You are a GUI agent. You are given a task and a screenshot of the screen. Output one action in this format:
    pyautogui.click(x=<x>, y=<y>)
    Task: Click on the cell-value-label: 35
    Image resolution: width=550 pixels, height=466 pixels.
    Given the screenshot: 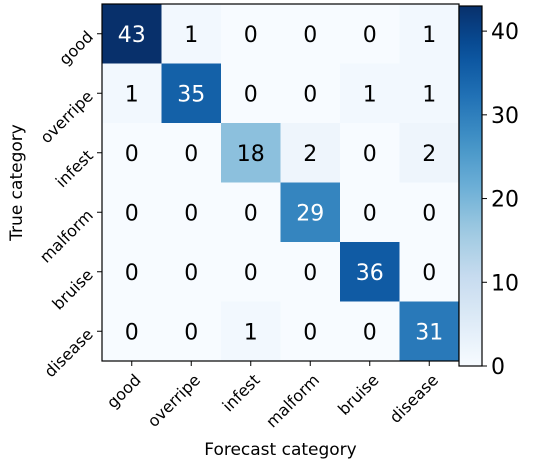 What is the action you would take?
    pyautogui.click(x=191, y=94)
    